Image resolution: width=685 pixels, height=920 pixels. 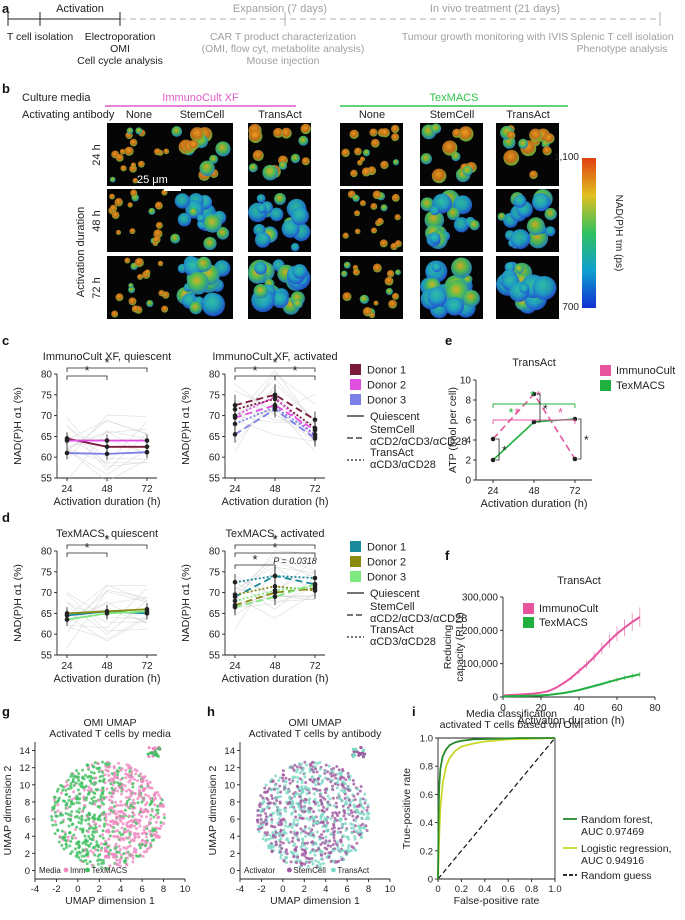 What do you see at coordinates (403, 465) in the screenshot?
I see `legend-label: αCD3/αCD28` at bounding box center [403, 465].